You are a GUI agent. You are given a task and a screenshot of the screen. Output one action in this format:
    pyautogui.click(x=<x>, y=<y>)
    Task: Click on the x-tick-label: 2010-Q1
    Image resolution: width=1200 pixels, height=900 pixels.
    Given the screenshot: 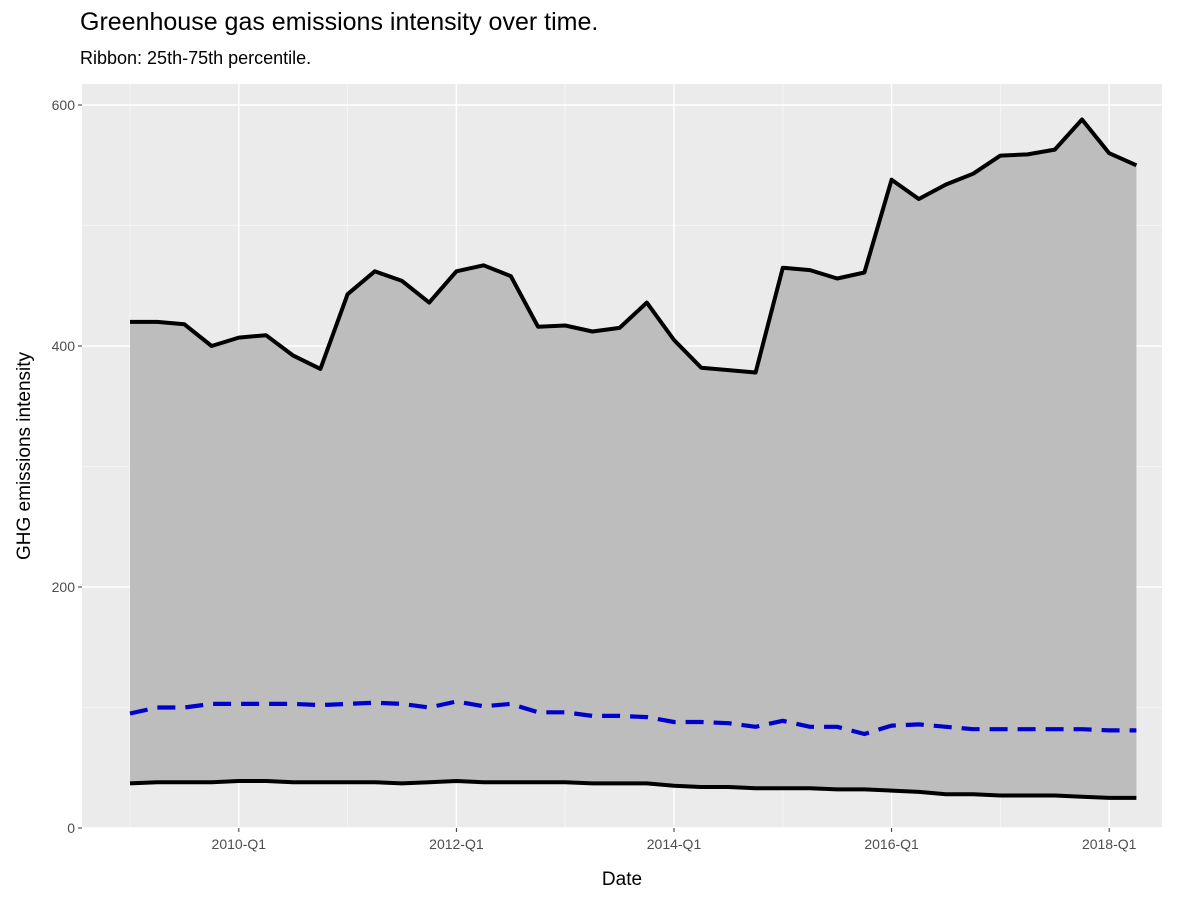 What is the action you would take?
    pyautogui.click(x=239, y=844)
    